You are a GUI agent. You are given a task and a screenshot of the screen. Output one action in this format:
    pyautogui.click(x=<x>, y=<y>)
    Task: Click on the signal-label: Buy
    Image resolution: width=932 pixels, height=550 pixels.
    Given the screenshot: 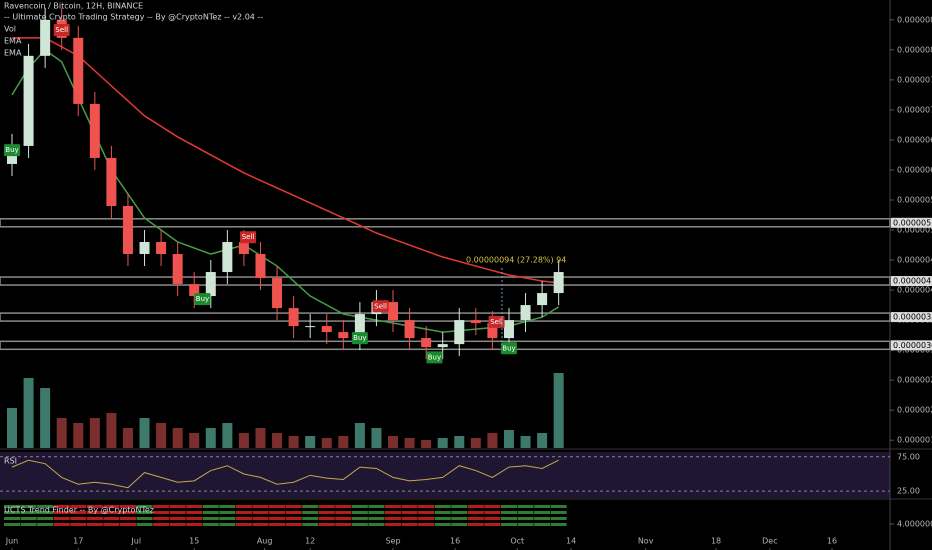 What is the action you would take?
    pyautogui.click(x=434, y=357)
    